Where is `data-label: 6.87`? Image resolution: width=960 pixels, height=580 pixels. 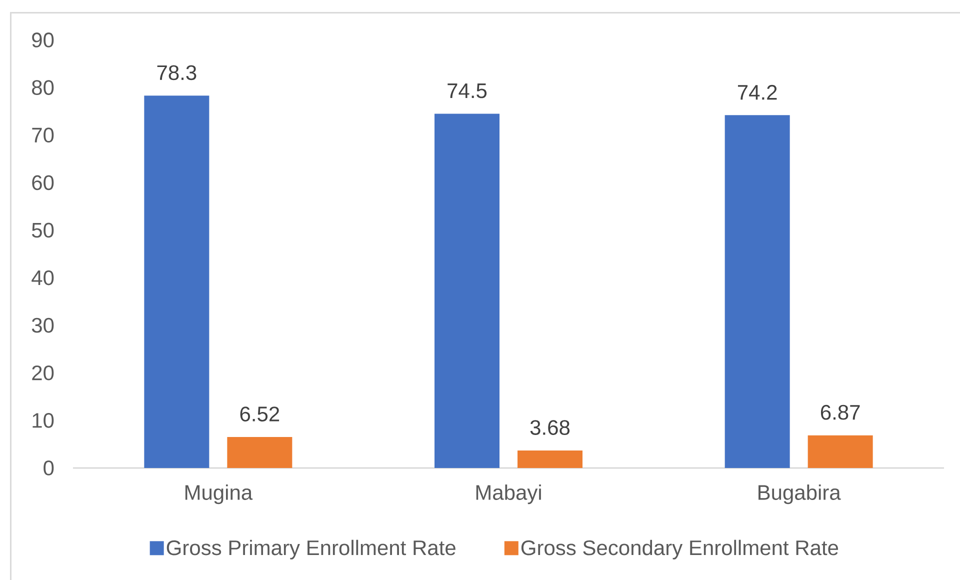 data-label: 6.87 is located at coordinates (840, 412).